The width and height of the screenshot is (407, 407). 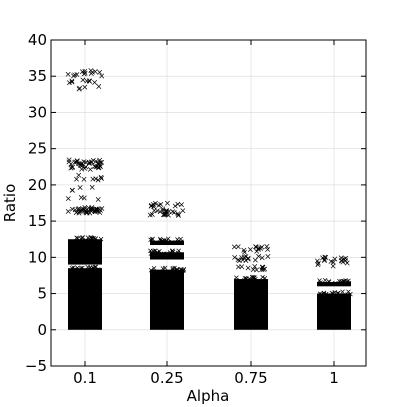 What do you see at coordinates (166, 378) in the screenshot?
I see `x-tick-label: 0.25` at bounding box center [166, 378].